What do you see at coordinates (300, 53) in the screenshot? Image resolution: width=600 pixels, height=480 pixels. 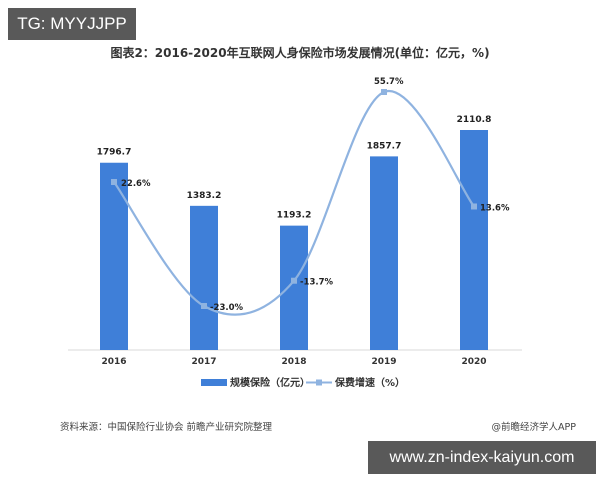 I see `chart-title: 图表2：2016-2020年互联网人身保险市场发展情况(单位：亿元，%)` at bounding box center [300, 53].